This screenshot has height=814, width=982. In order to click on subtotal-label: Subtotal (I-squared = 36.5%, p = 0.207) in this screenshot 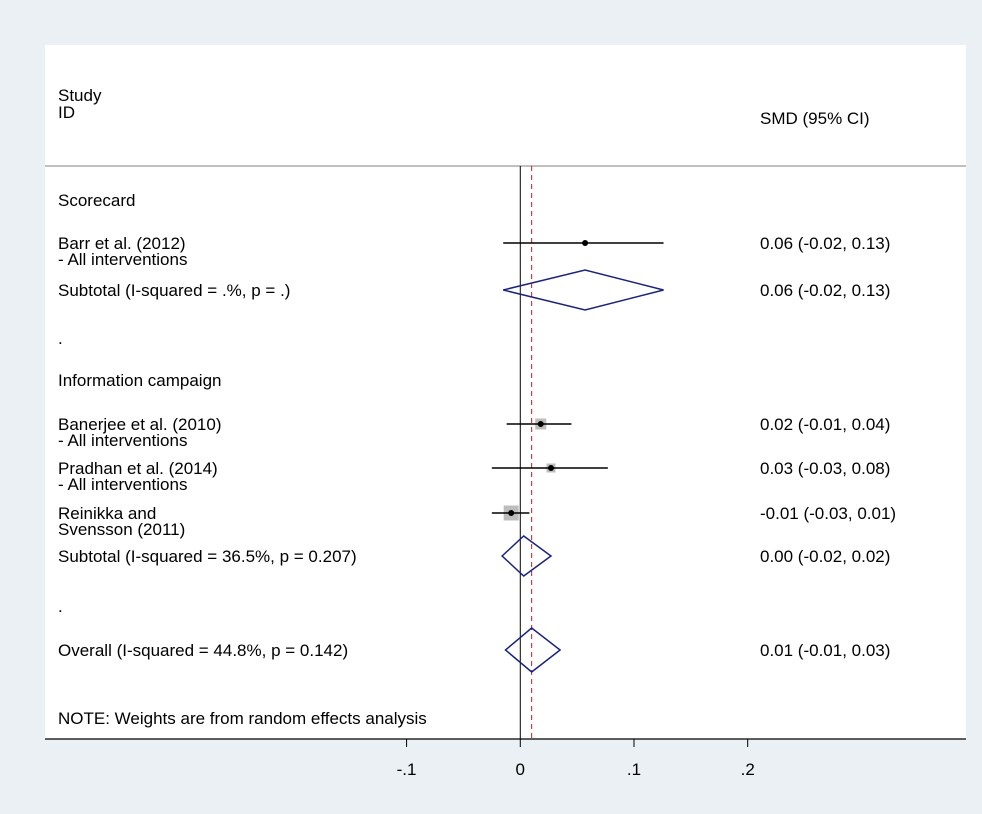, I will do `click(207, 556)`.